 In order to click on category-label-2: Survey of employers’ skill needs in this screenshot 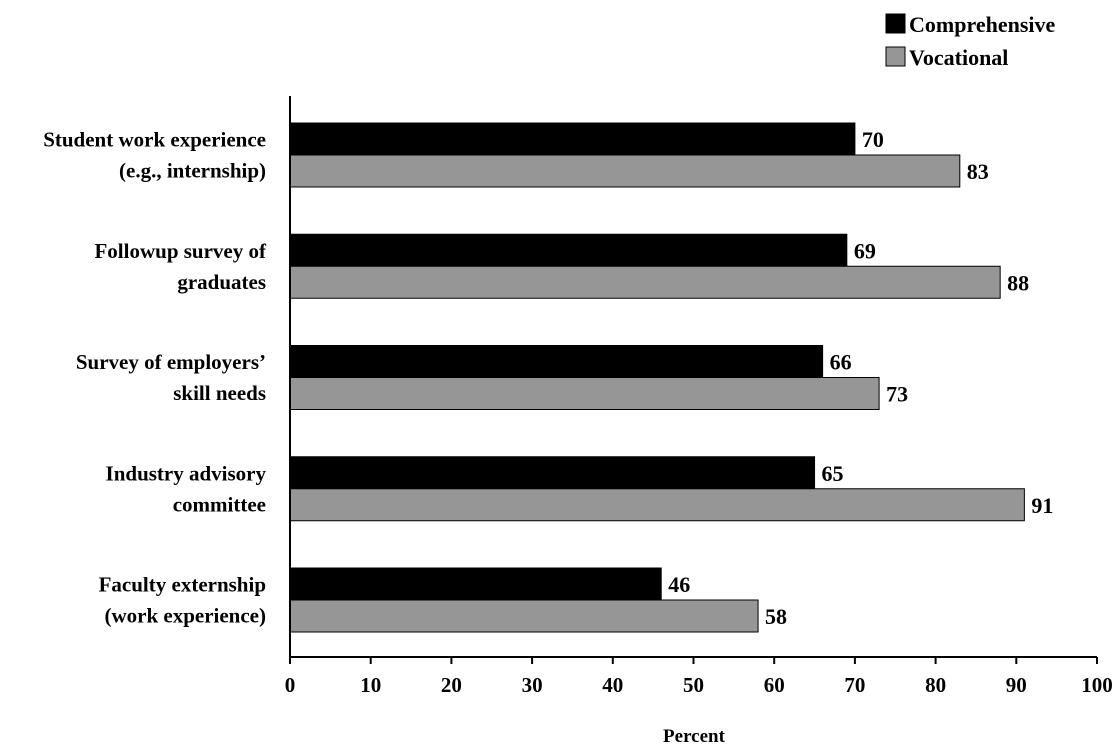, I will do `click(171, 377)`.